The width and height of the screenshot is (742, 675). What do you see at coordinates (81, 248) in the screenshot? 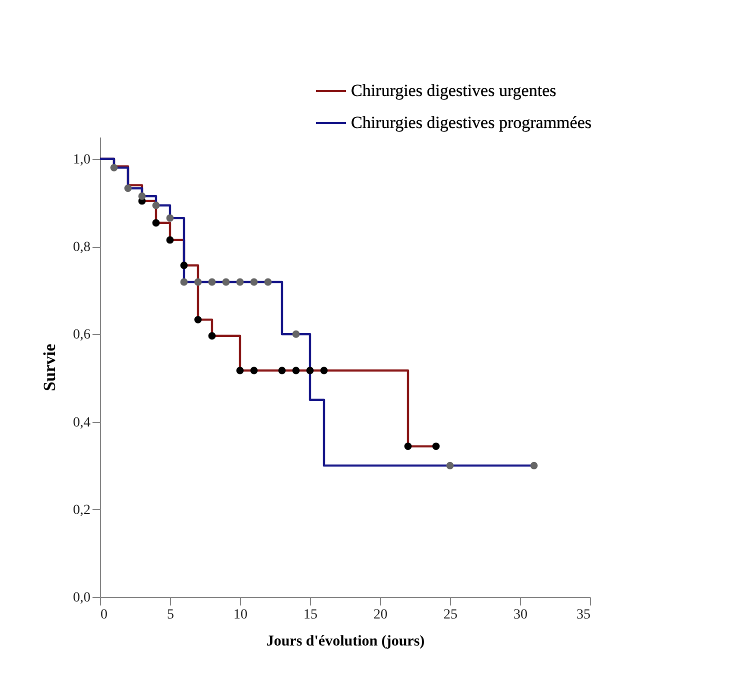
I see `y-tick-label: 0,8` at bounding box center [81, 248].